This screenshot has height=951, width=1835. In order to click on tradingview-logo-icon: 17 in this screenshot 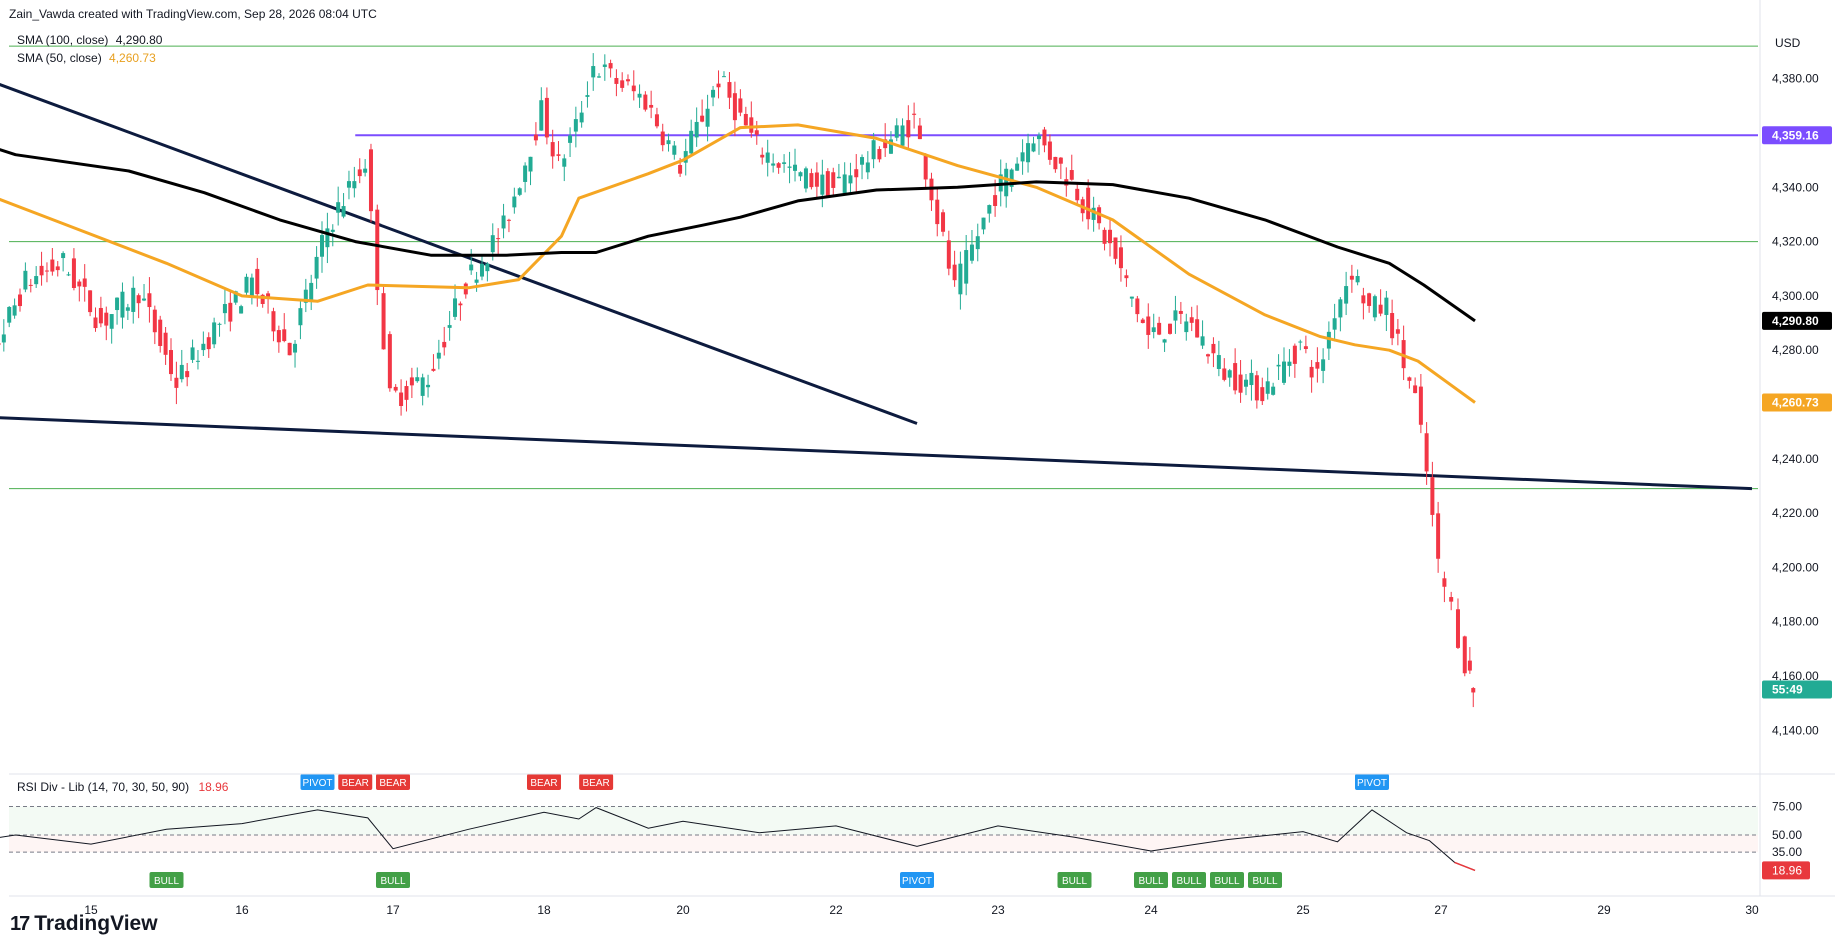, I will do `click(20, 923)`.